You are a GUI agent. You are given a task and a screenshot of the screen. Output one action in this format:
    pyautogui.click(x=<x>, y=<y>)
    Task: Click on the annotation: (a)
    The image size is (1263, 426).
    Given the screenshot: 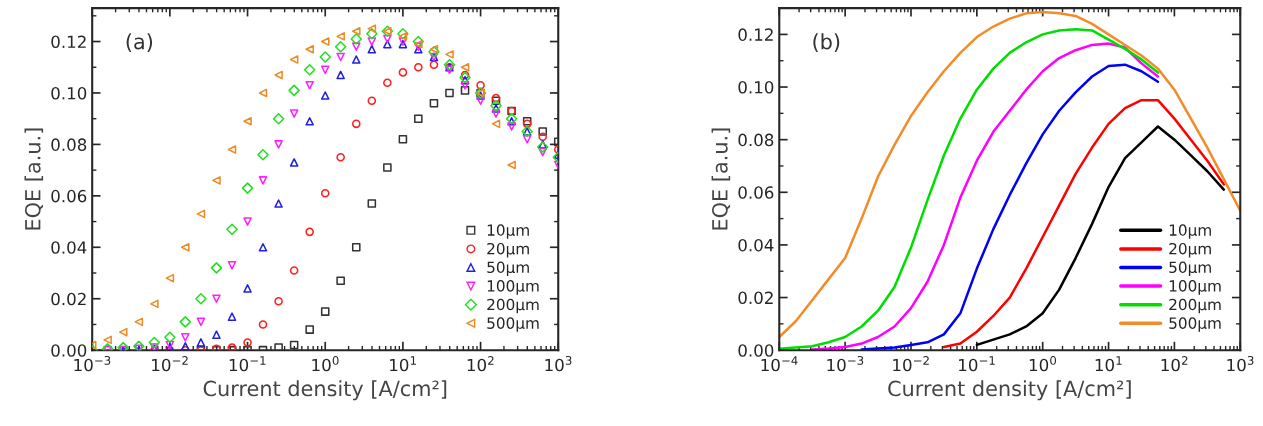 What is the action you would take?
    pyautogui.click(x=139, y=42)
    